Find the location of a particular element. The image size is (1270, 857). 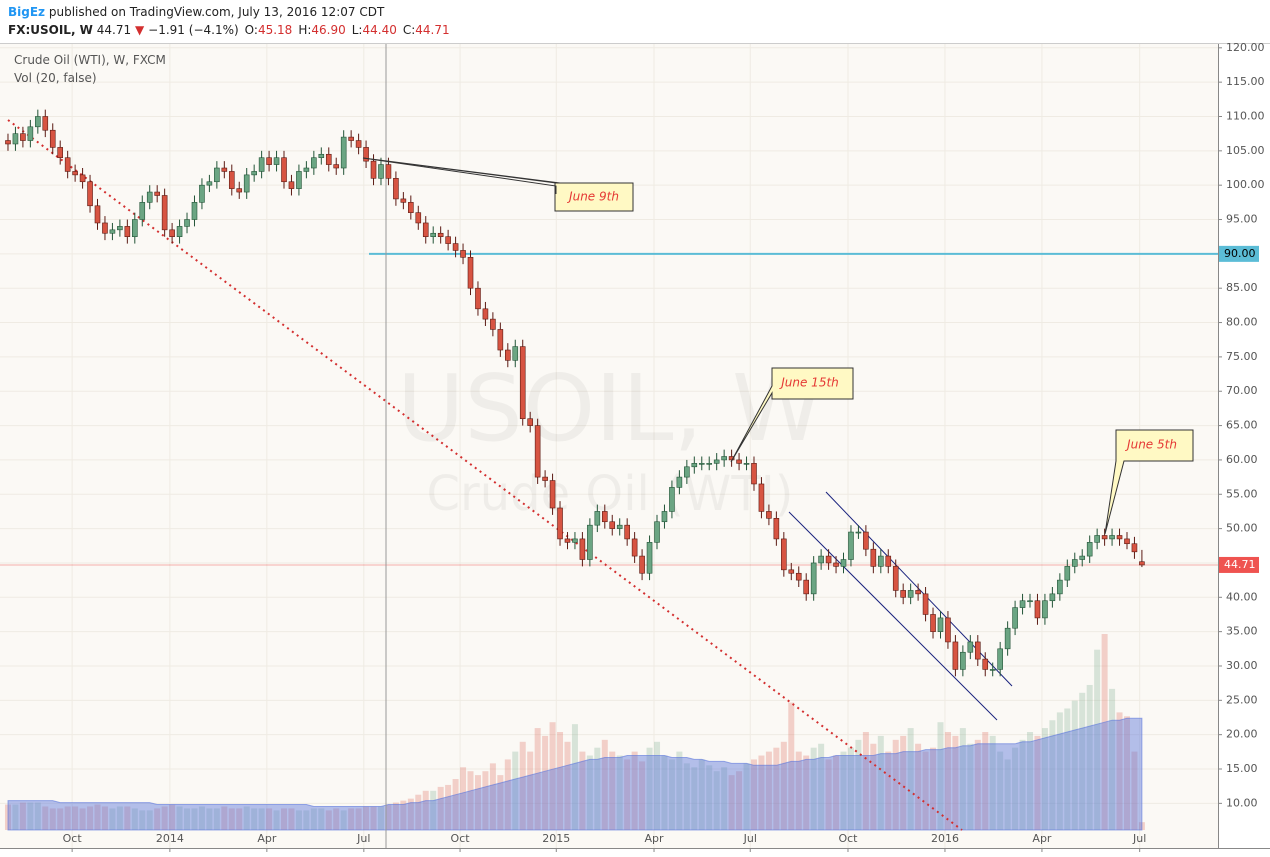

callout: June 15th is located at coordinates (792, 415).